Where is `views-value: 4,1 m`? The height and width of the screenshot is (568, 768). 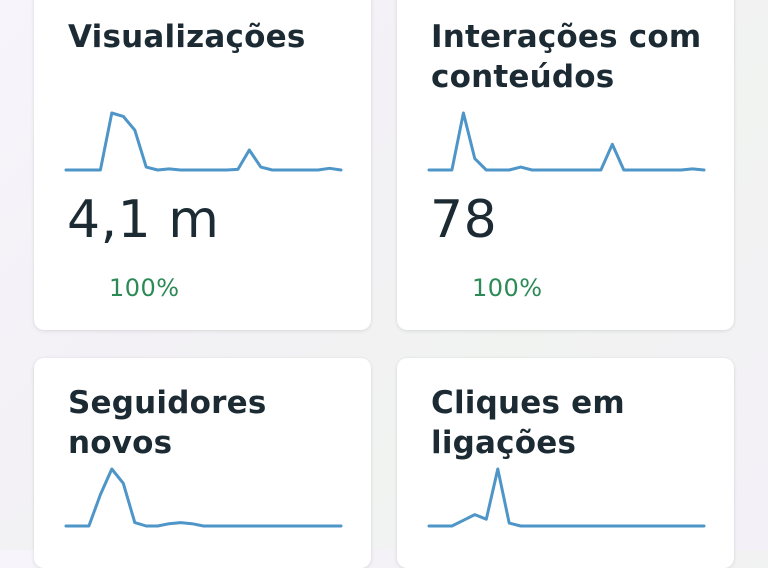 views-value: 4,1 m is located at coordinates (143, 220).